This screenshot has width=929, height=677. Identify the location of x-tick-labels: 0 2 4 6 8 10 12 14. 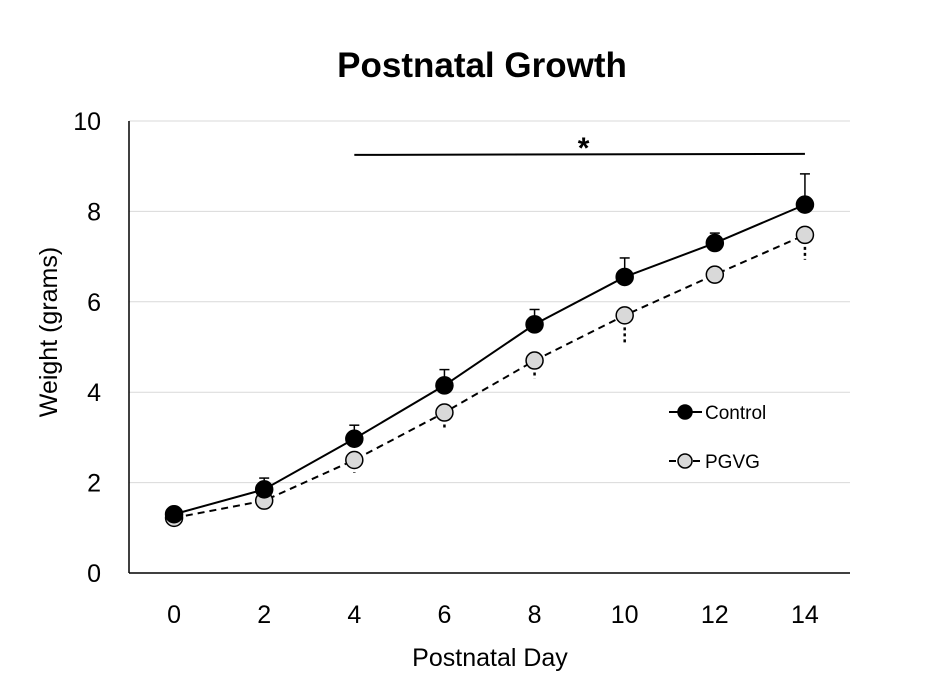
(493, 615).